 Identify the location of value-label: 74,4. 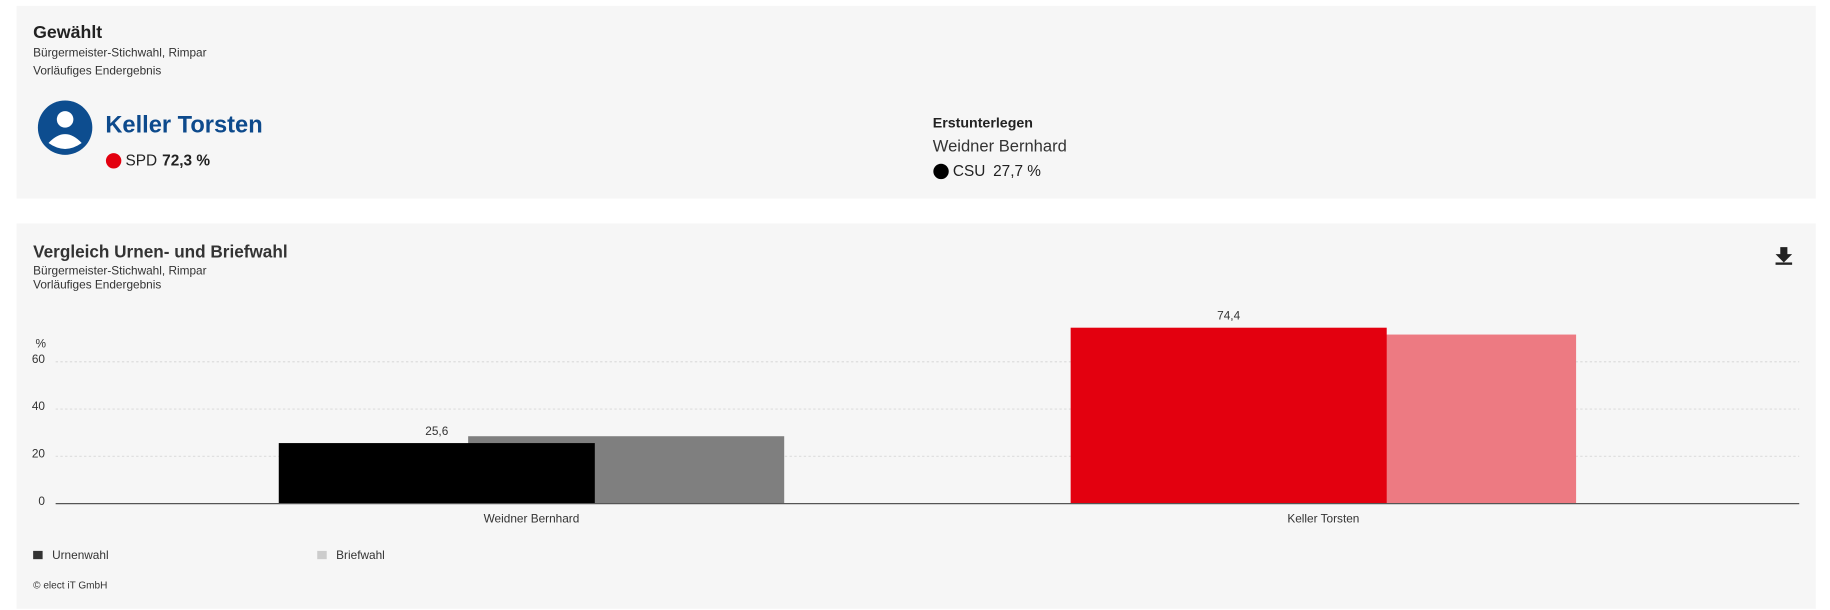
(1228, 315).